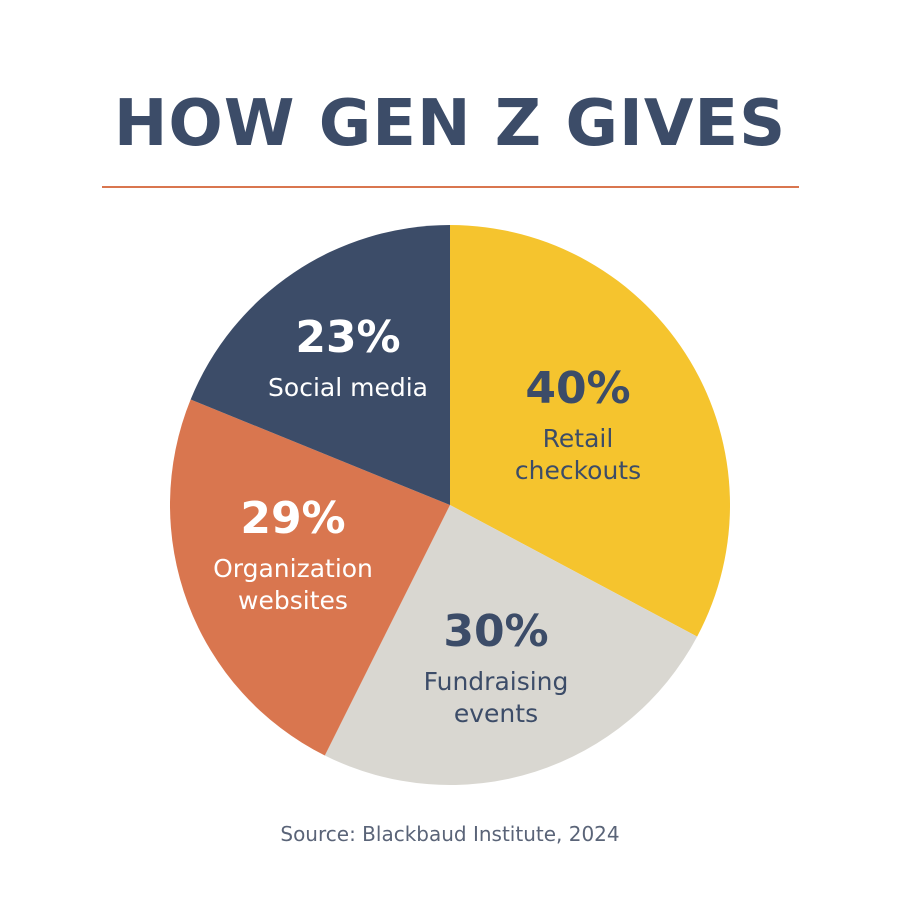 The image size is (900, 900). I want to click on pie-slice-fundraising, so click(511, 645).